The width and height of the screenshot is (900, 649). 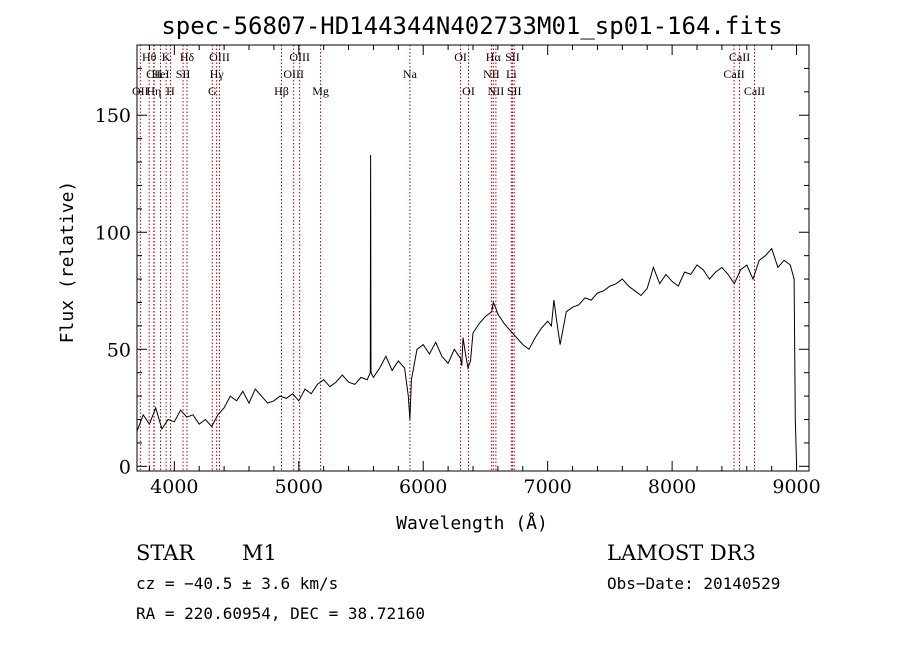 What do you see at coordinates (423, 487) in the screenshot?
I see `x-tick-label: 6000` at bounding box center [423, 487].